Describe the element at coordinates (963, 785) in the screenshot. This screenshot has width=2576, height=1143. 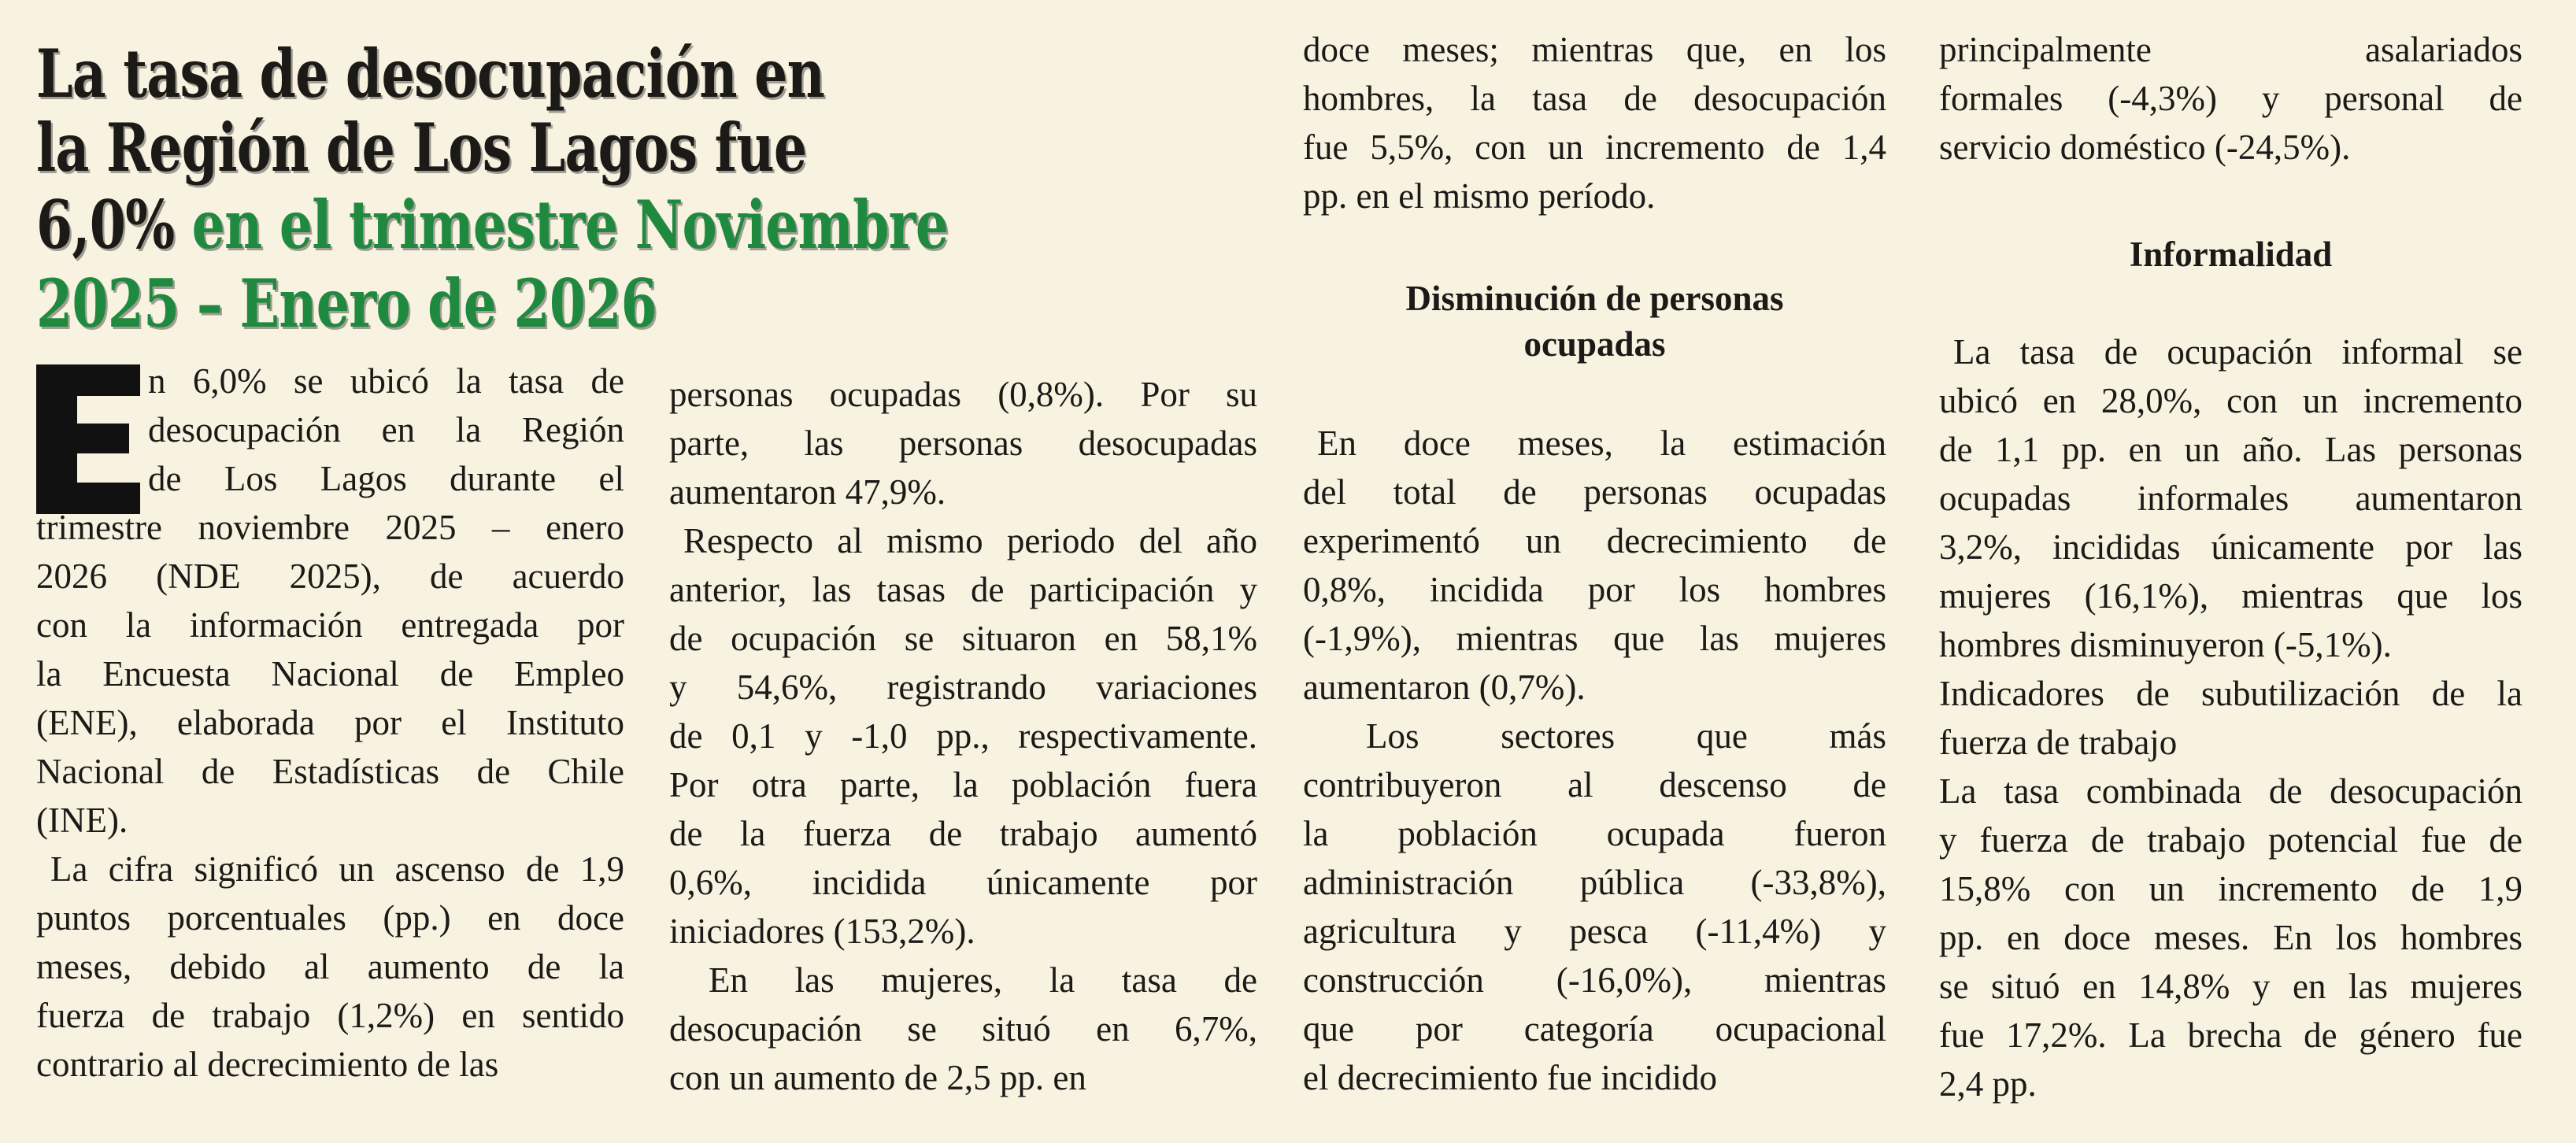
I see `text-line: Por otra parte, la población fuera` at that location.